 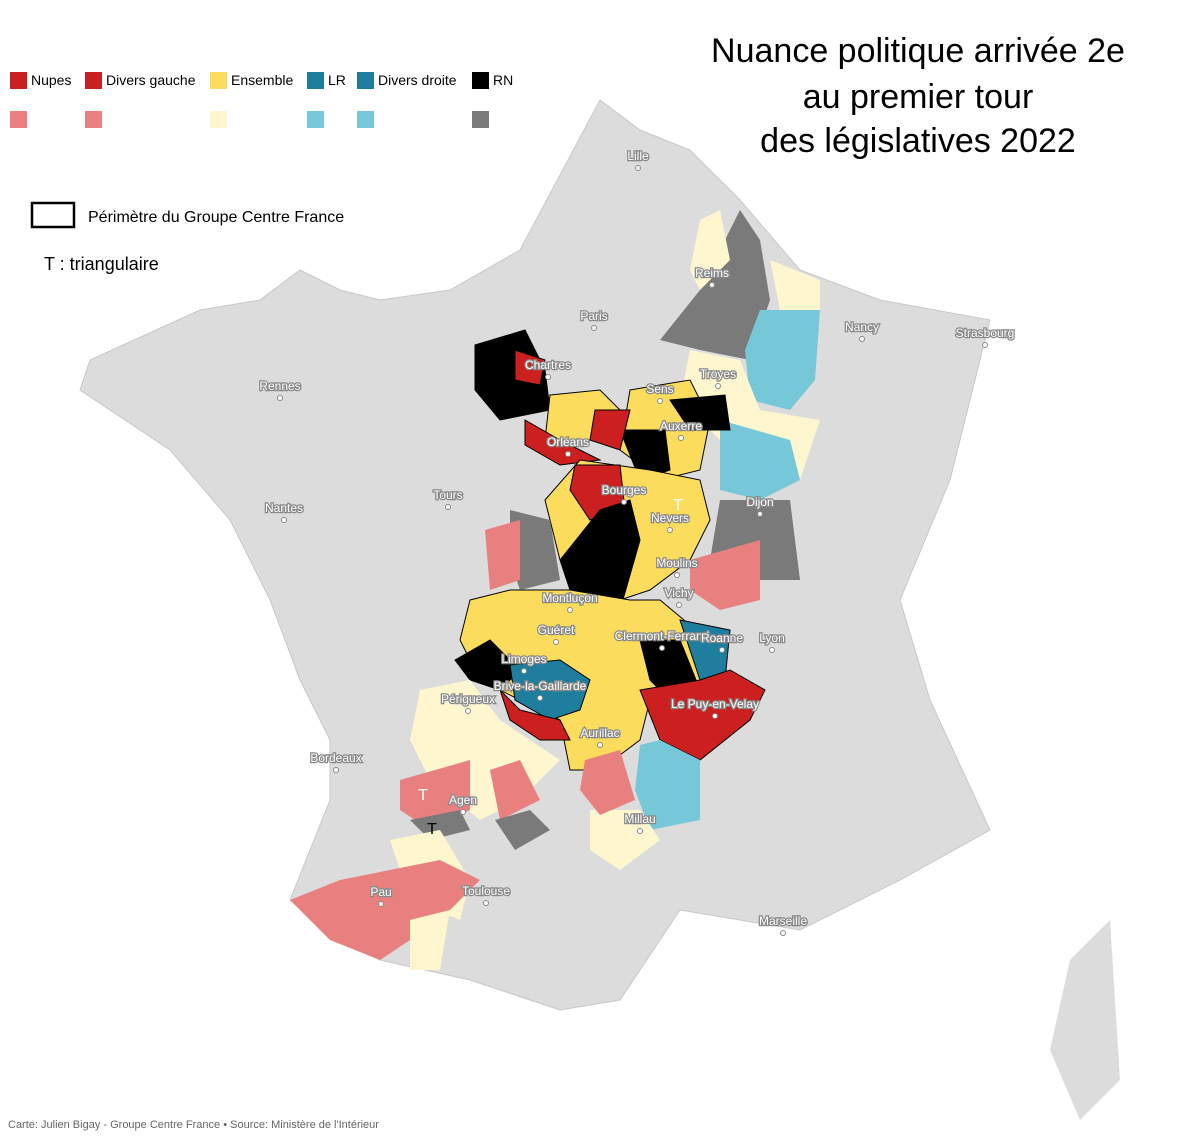 I want to click on city-label: Paris, so click(x=593, y=316).